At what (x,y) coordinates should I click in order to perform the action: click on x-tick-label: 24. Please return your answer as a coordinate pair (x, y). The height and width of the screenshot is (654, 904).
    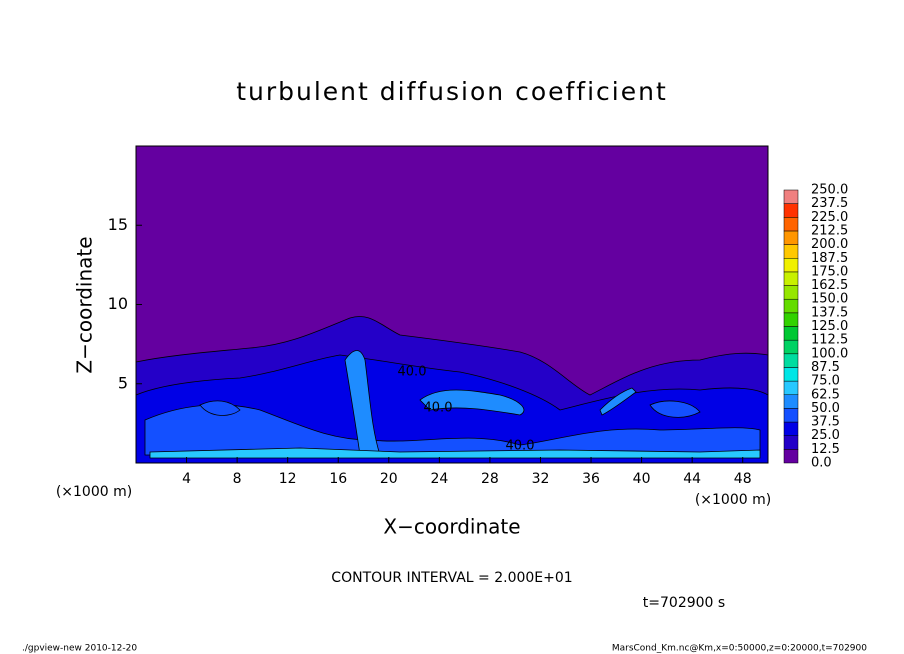
    Looking at the image, I should click on (439, 479).